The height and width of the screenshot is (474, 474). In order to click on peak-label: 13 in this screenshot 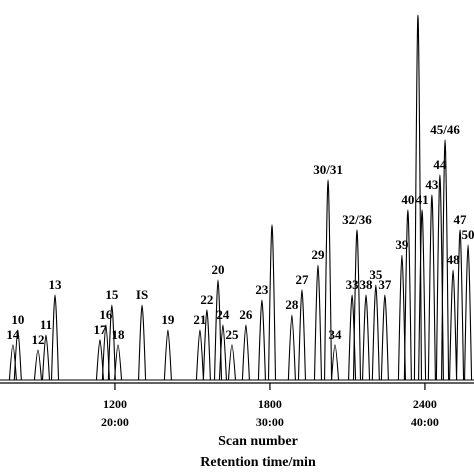, I will do `click(56, 284)`.